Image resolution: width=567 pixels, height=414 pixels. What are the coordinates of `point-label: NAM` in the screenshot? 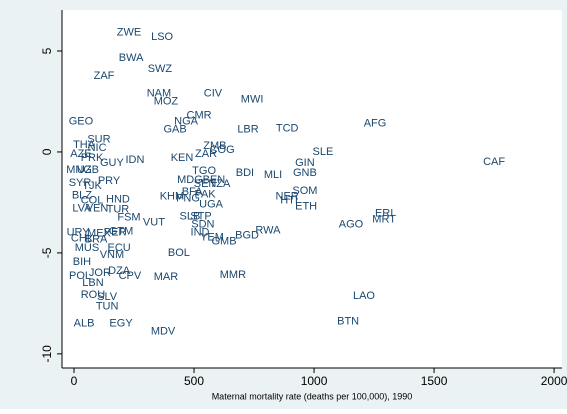 It's located at (159, 93).